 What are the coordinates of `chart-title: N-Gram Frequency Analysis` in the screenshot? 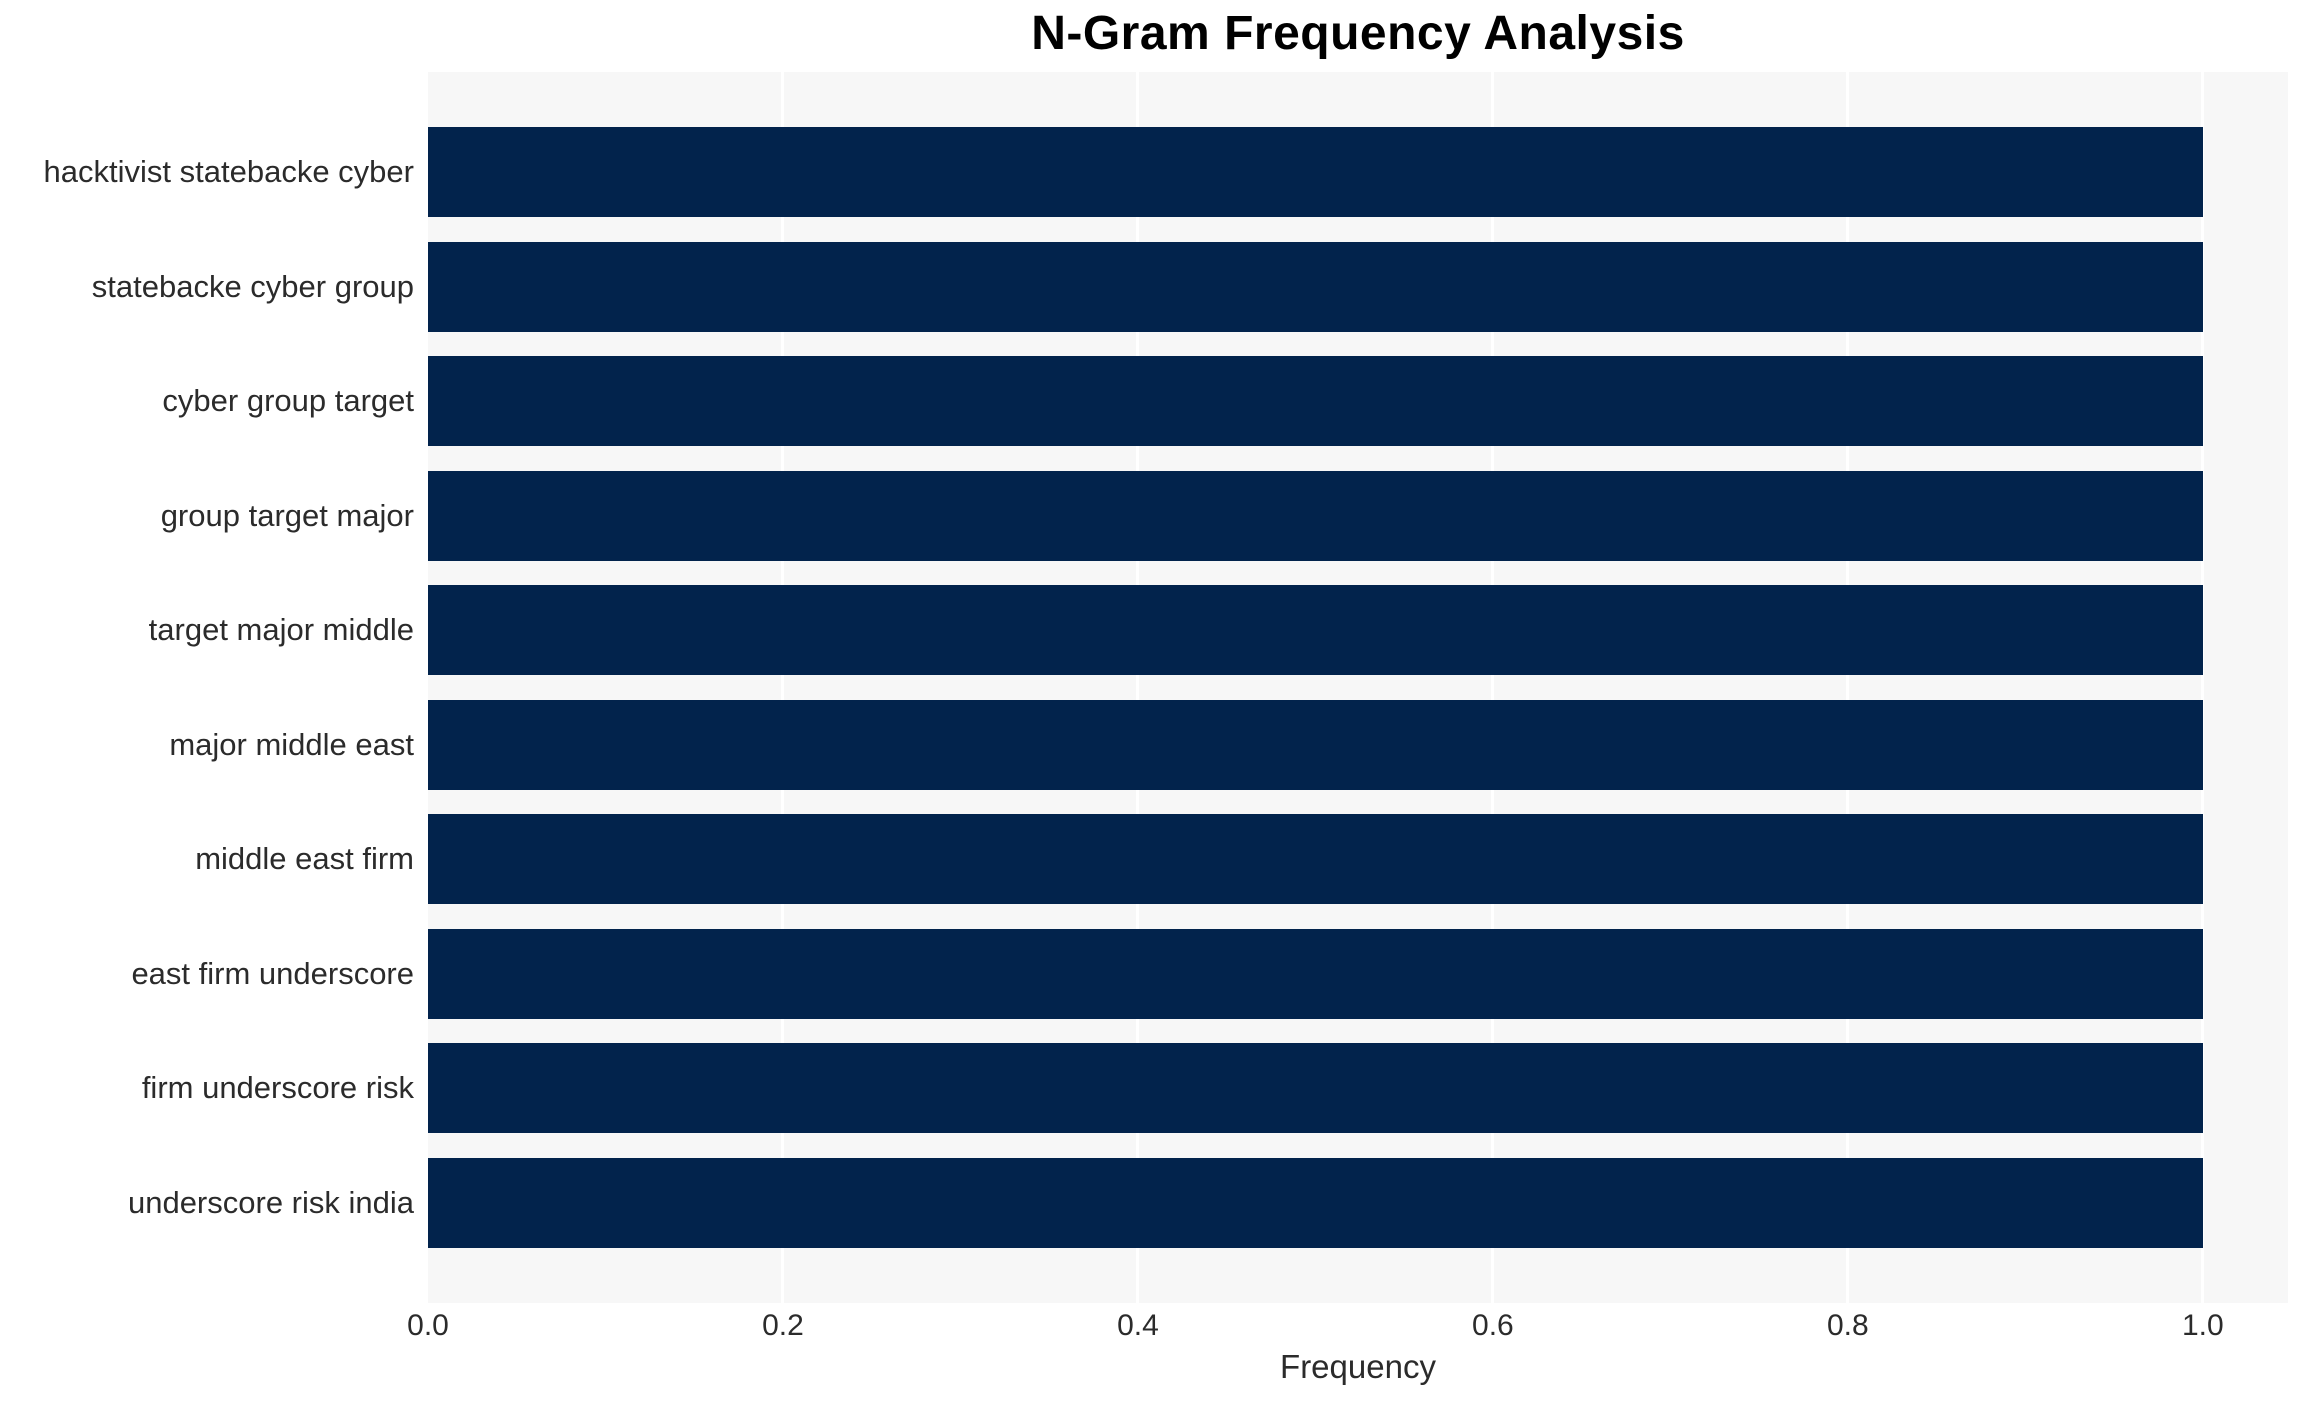 It's located at (1358, 33).